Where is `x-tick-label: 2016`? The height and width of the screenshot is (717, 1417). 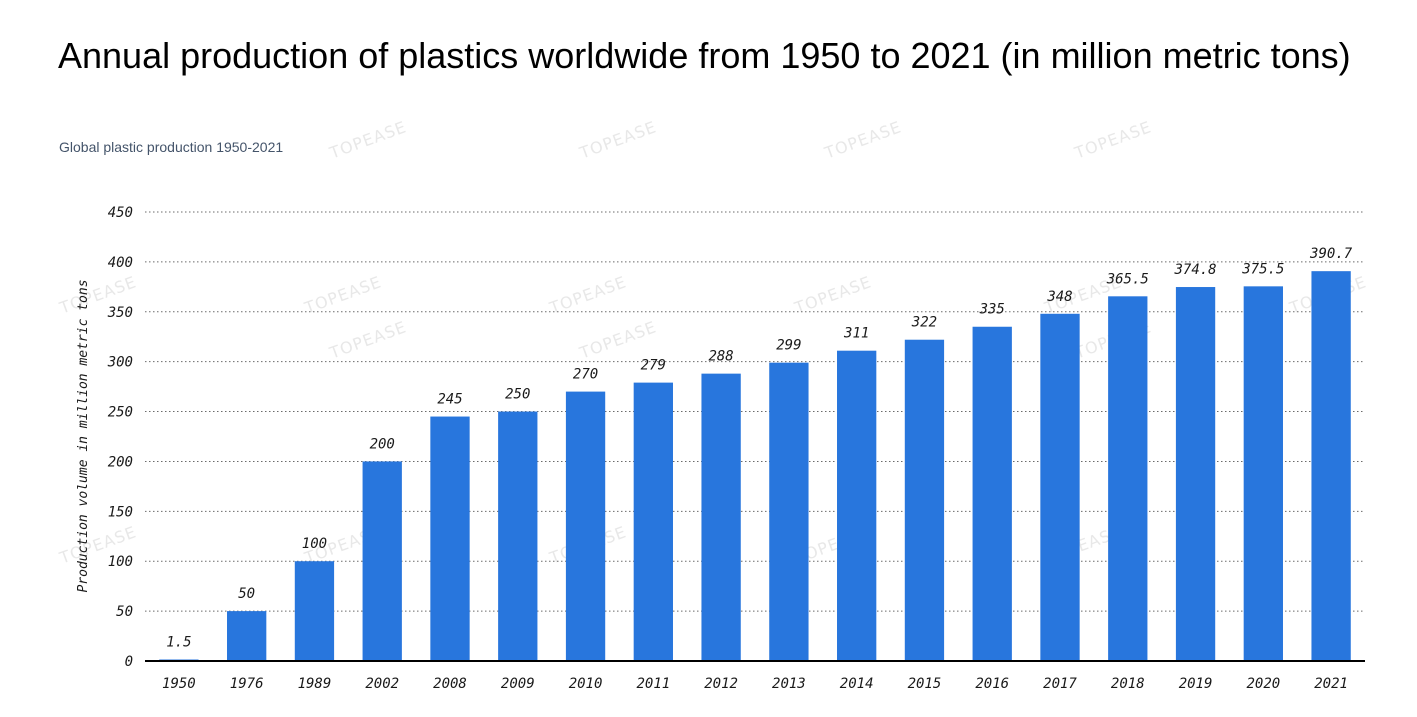
x-tick-label: 2016 is located at coordinates (992, 684).